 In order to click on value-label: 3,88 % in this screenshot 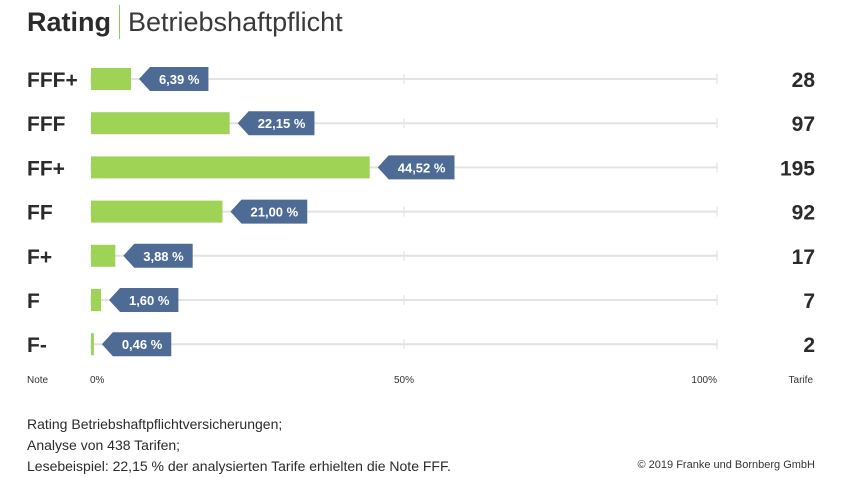, I will do `click(163, 256)`.